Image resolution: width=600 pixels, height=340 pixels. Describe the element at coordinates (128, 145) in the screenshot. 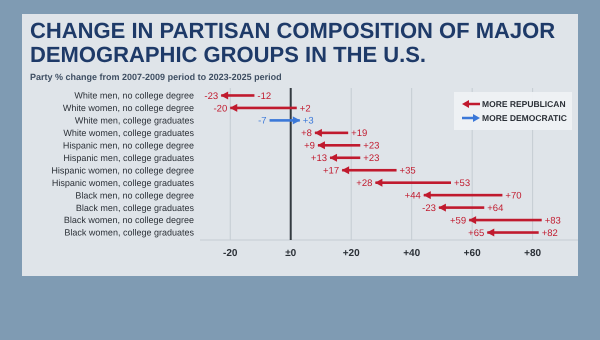

I see `y-tick-label: Hispanic men, no college degree` at that location.